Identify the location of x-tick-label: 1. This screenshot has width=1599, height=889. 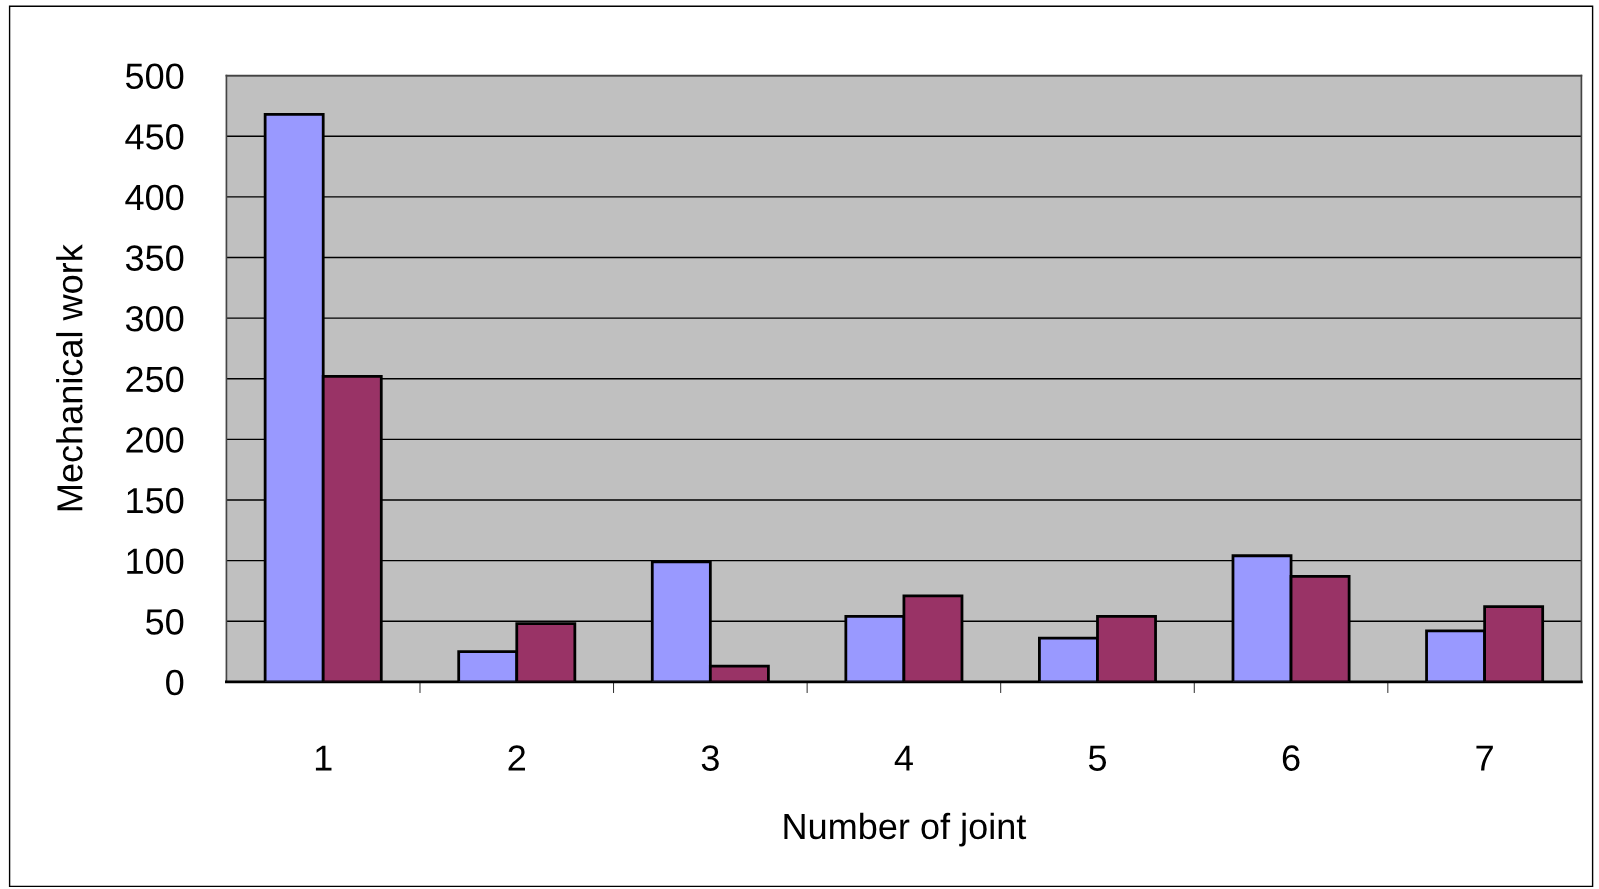
(323, 758).